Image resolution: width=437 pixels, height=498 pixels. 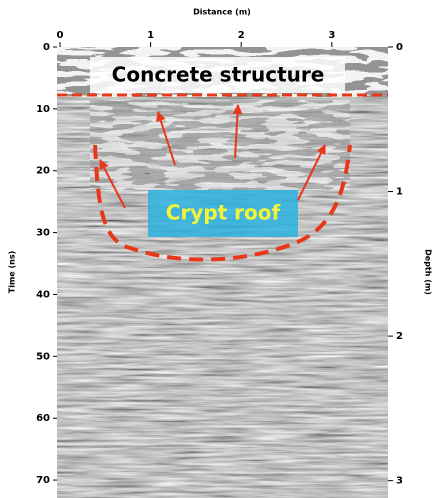 What do you see at coordinates (43, 480) in the screenshot?
I see `y-tick-label: 70` at bounding box center [43, 480].